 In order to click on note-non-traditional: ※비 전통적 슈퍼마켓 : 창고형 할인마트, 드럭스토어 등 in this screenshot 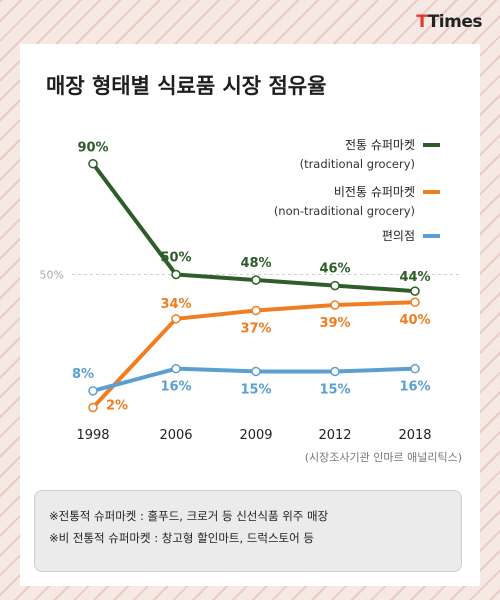, I will do `click(181, 538)`.